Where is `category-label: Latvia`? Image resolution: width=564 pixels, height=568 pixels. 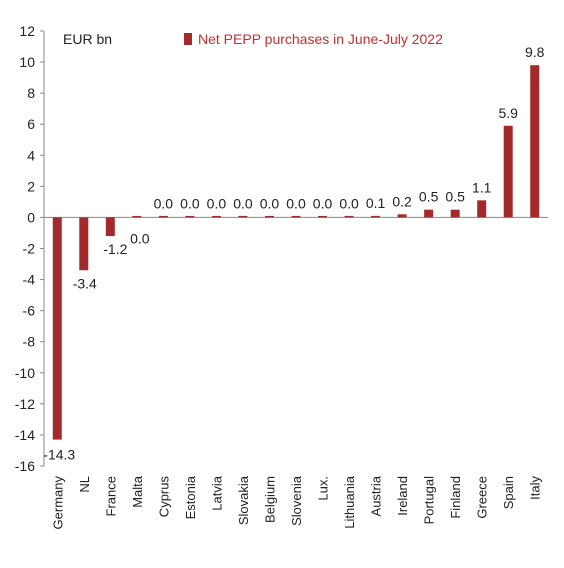
category-label: Latvia is located at coordinates (216, 492).